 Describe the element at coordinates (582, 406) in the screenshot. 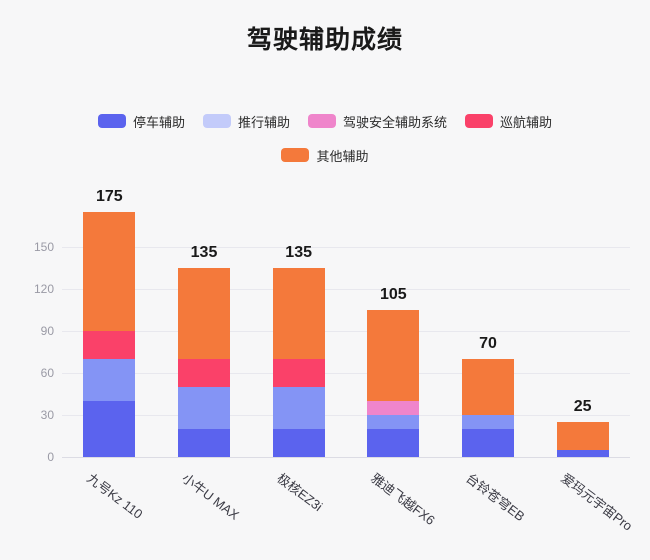

I see `bar-total-label: 25` at that location.